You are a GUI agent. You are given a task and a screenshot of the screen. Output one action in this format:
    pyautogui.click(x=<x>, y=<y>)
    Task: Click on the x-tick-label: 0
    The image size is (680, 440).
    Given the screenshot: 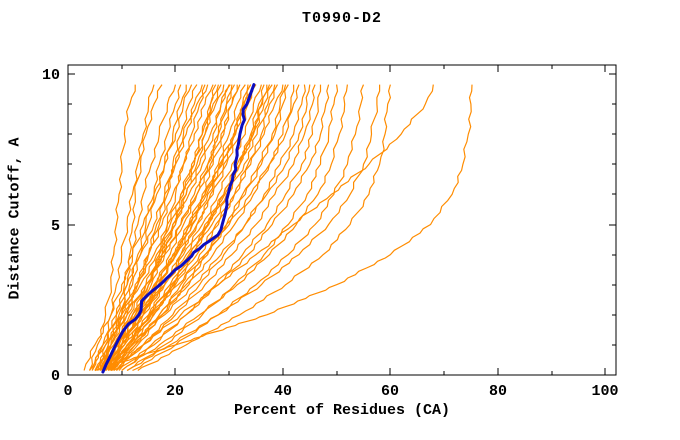 What is the action you would take?
    pyautogui.click(x=67, y=391)
    